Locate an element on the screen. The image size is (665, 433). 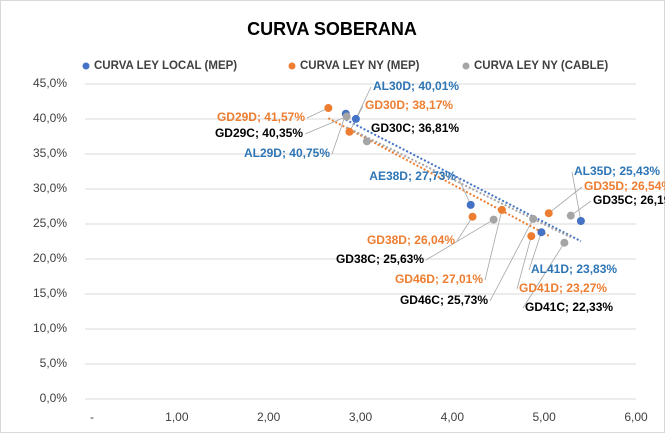
y-tick-label: 10,0% is located at coordinates (50, 328).